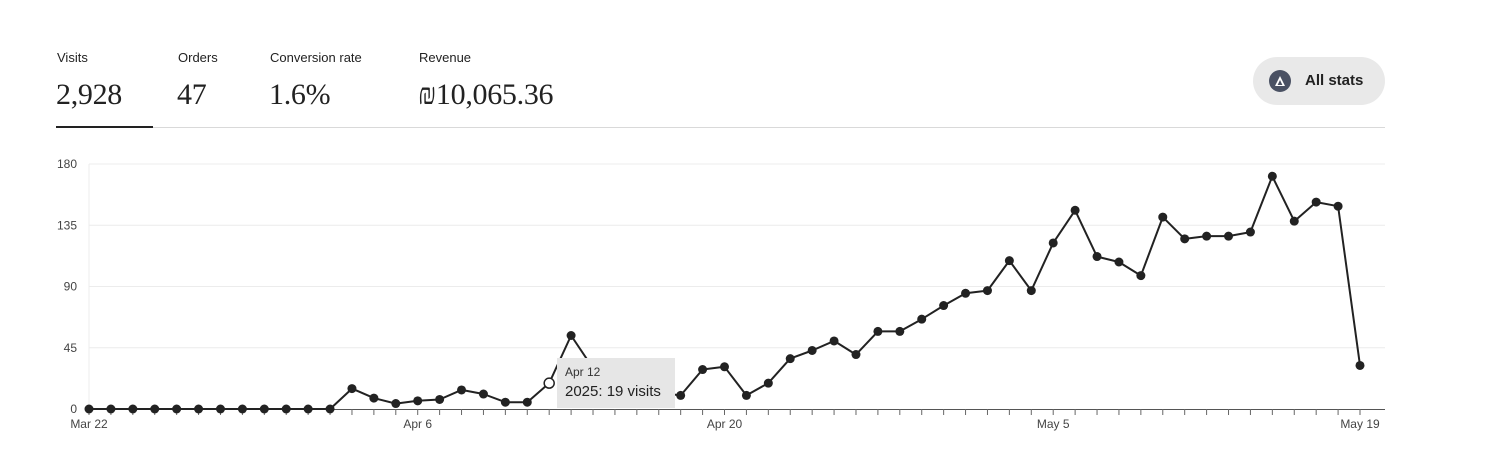 This screenshot has width=1486, height=460. Describe the element at coordinates (67, 225) in the screenshot. I see `y-tick-label: 135` at that location.